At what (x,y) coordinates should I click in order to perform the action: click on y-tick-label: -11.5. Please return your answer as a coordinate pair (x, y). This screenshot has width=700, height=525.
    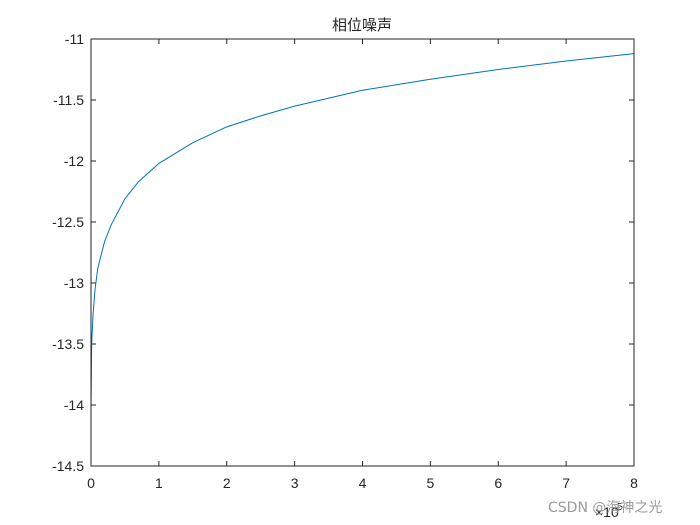
    Looking at the image, I should click on (68, 100).